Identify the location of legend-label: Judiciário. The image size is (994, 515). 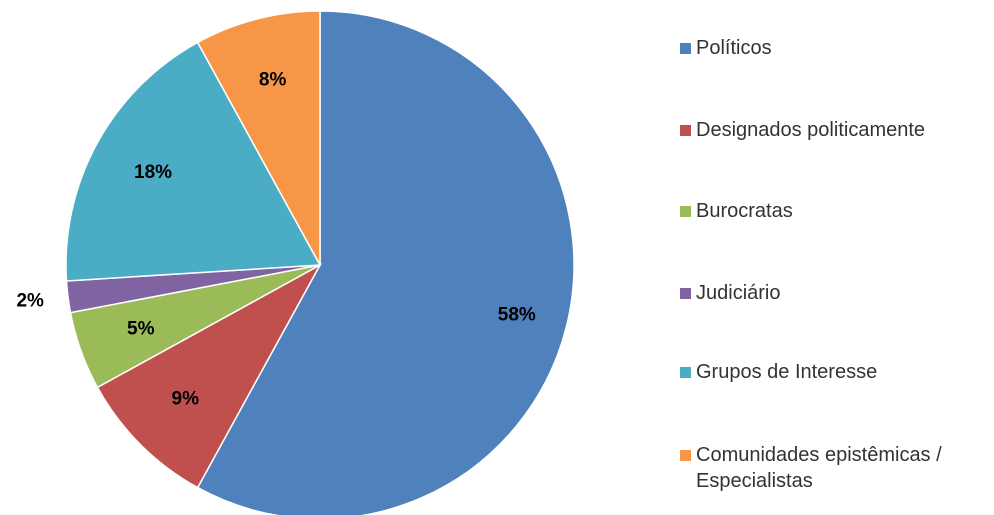
(738, 293).